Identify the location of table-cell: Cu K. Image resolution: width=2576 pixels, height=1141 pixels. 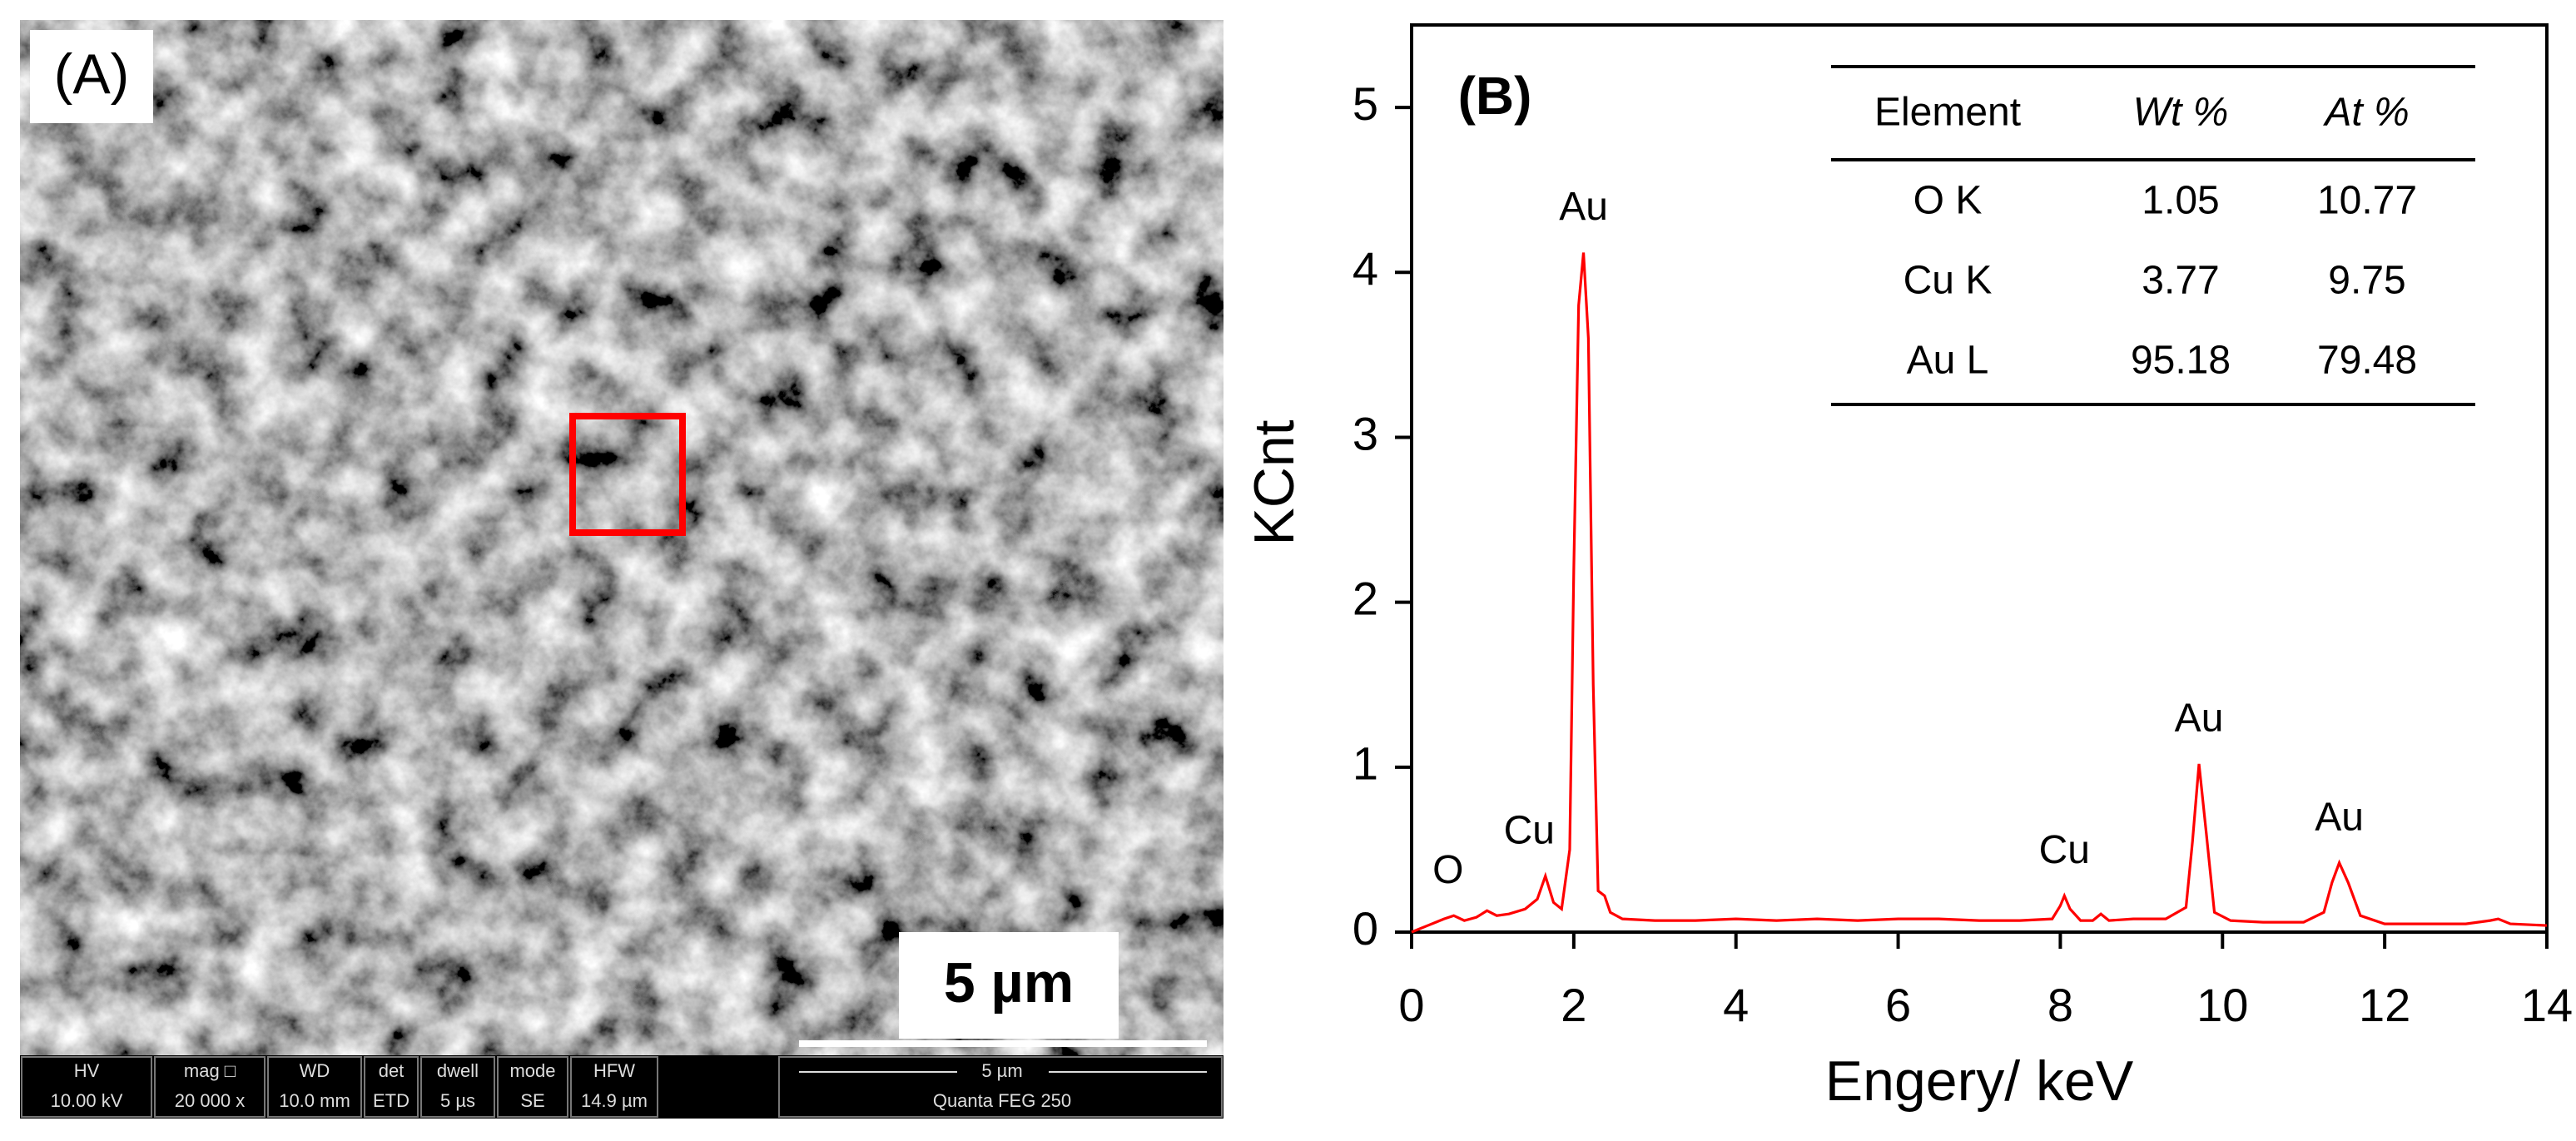
(1948, 281).